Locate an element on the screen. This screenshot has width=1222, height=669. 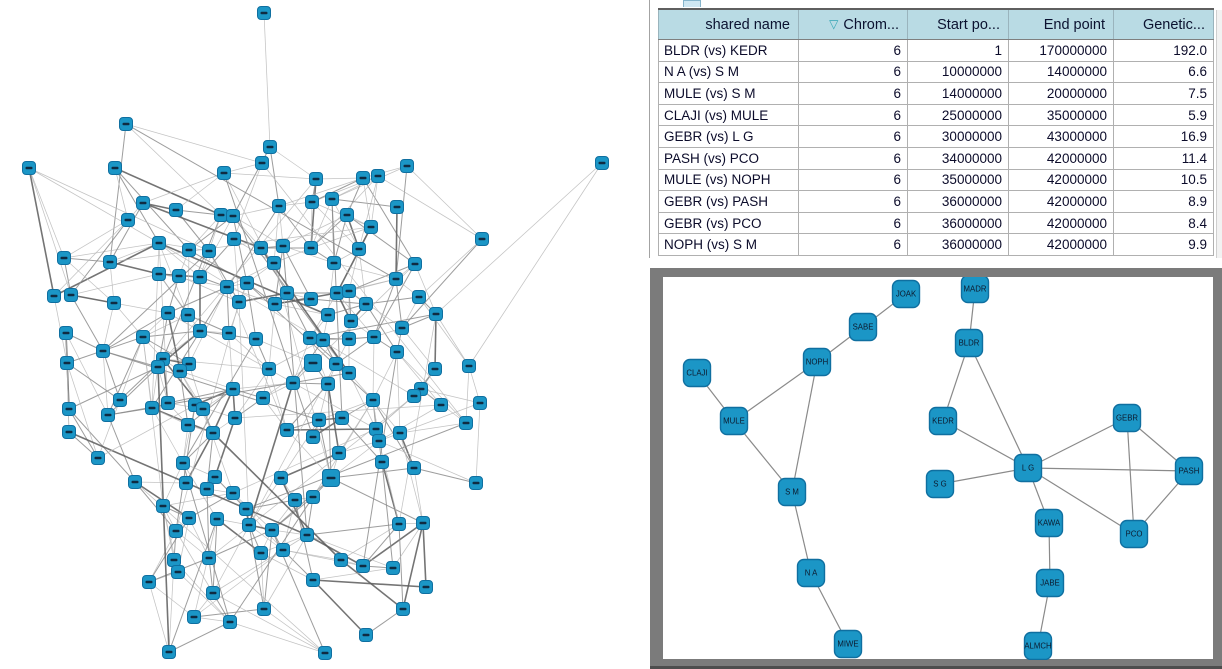
table-row: BLDR (vs) KEDR 6 1 170000000 192.0 is located at coordinates (936, 50).